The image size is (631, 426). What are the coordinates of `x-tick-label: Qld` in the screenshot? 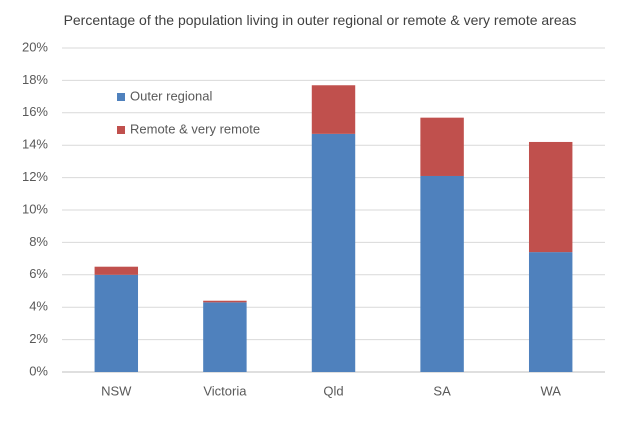 It's located at (333, 390).